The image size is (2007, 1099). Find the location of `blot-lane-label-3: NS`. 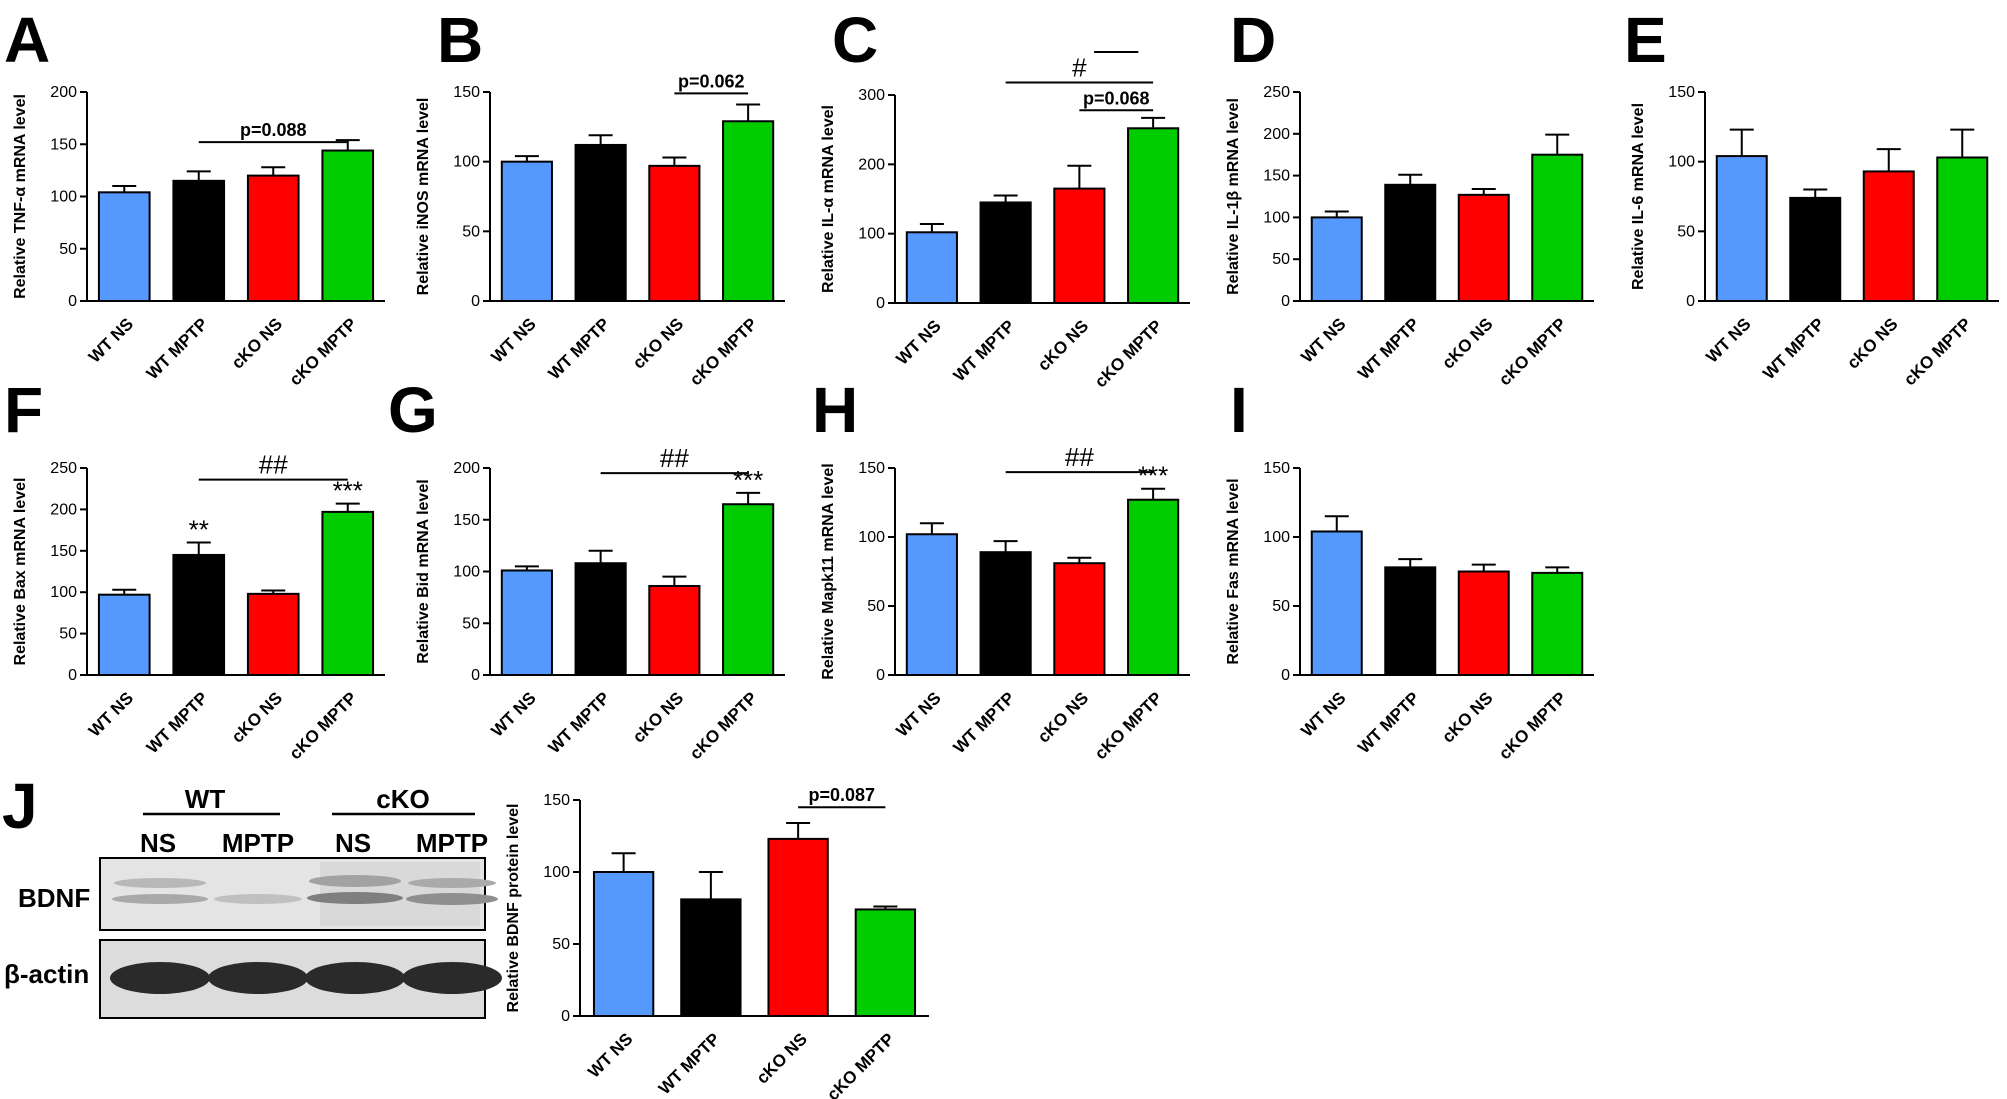

blot-lane-label-3: NS is located at coordinates (353, 843).